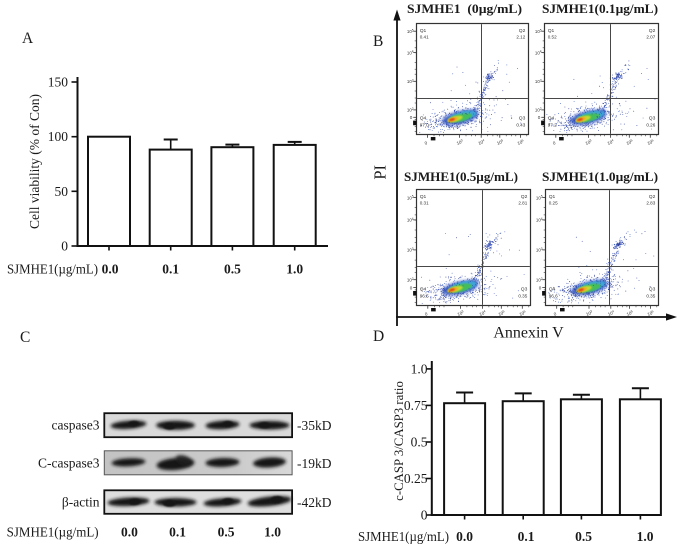 This screenshot has height=553, width=680. Describe the element at coordinates (650, 37) in the screenshot. I see `svg-text: 2.07` at that location.